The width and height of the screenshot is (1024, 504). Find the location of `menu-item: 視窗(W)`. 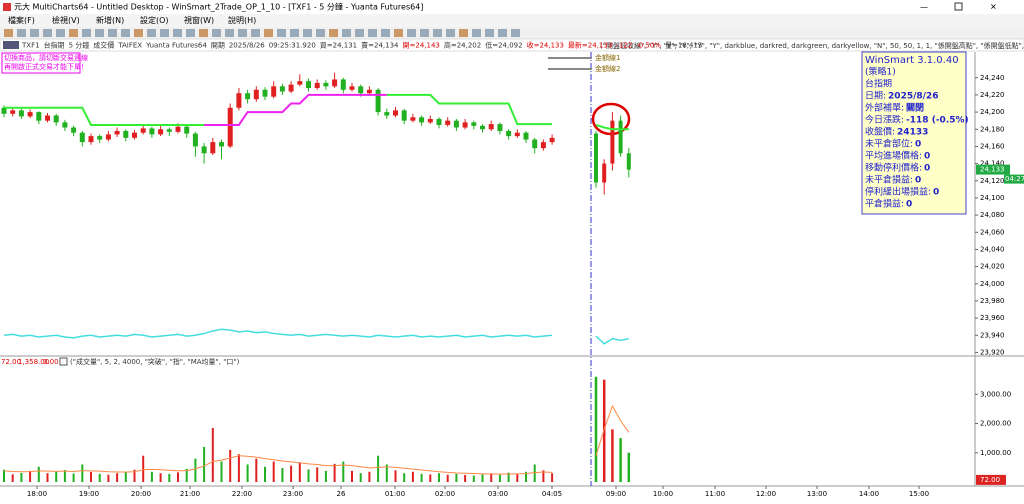

menu-item: 視窗(W) is located at coordinates (199, 20).